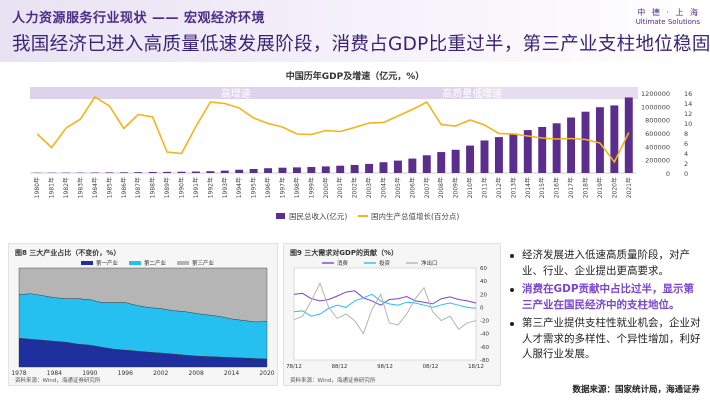 This screenshot has height=403, width=710. I want to click on plot-area, so click(385, 314).